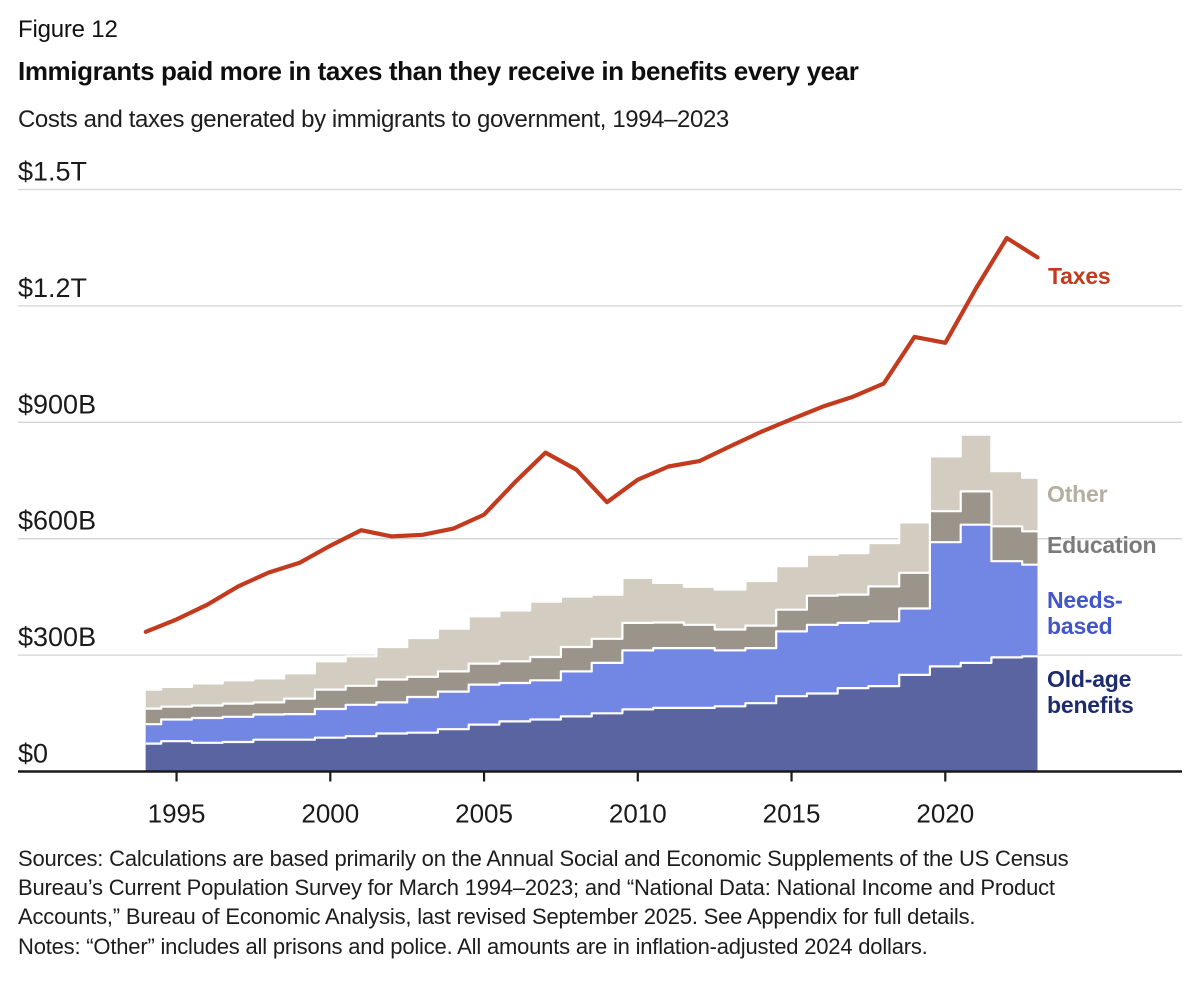  I want to click on y-tick-label-$0: $0, so click(33, 754).